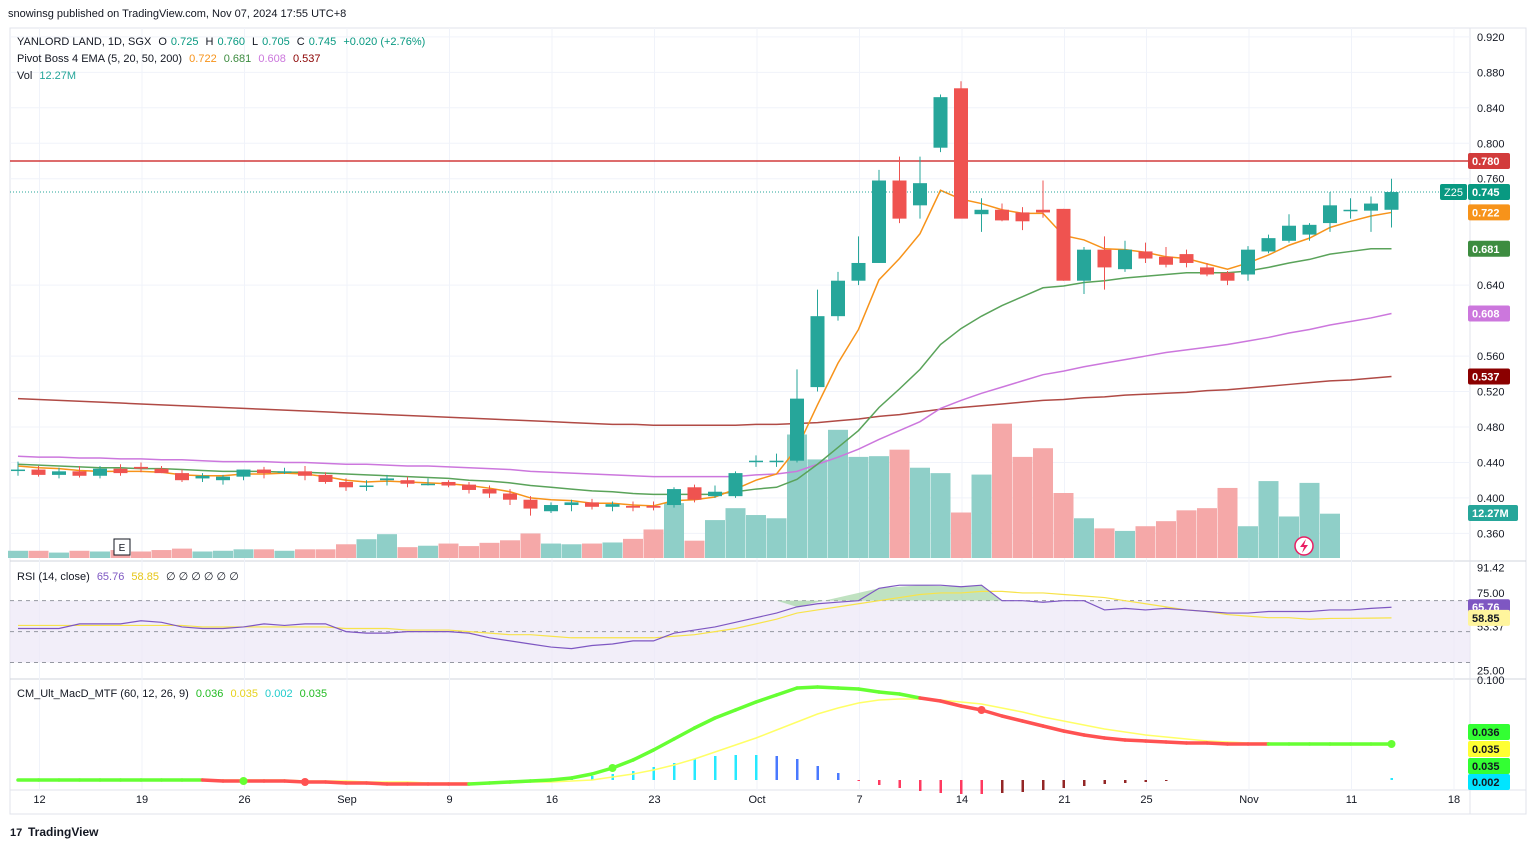  Describe the element at coordinates (962, 800) in the screenshot. I see `x-tick-label: 14` at that location.